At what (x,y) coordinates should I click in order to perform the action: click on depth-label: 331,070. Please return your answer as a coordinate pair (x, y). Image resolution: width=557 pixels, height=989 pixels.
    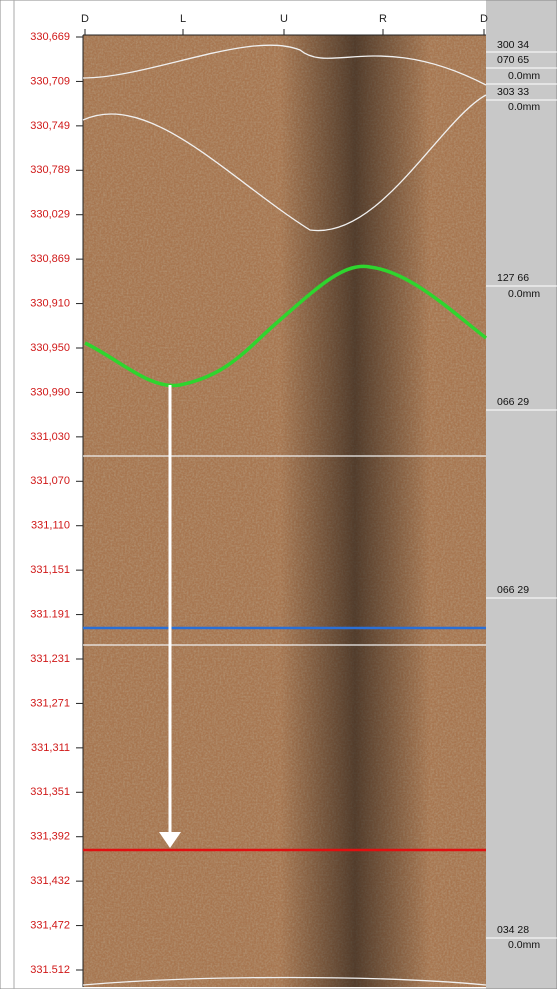
    Looking at the image, I should click on (50, 481).